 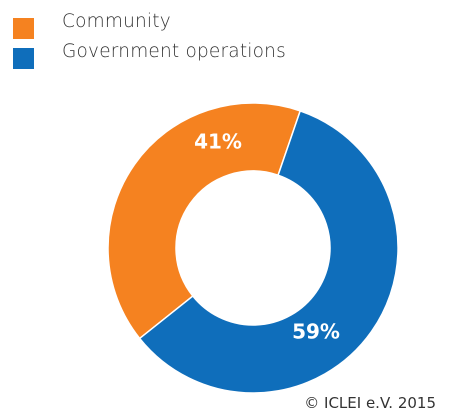 What do you see at coordinates (370, 403) in the screenshot?
I see `copyright-notice: © ICLEI e.V. 2015` at bounding box center [370, 403].